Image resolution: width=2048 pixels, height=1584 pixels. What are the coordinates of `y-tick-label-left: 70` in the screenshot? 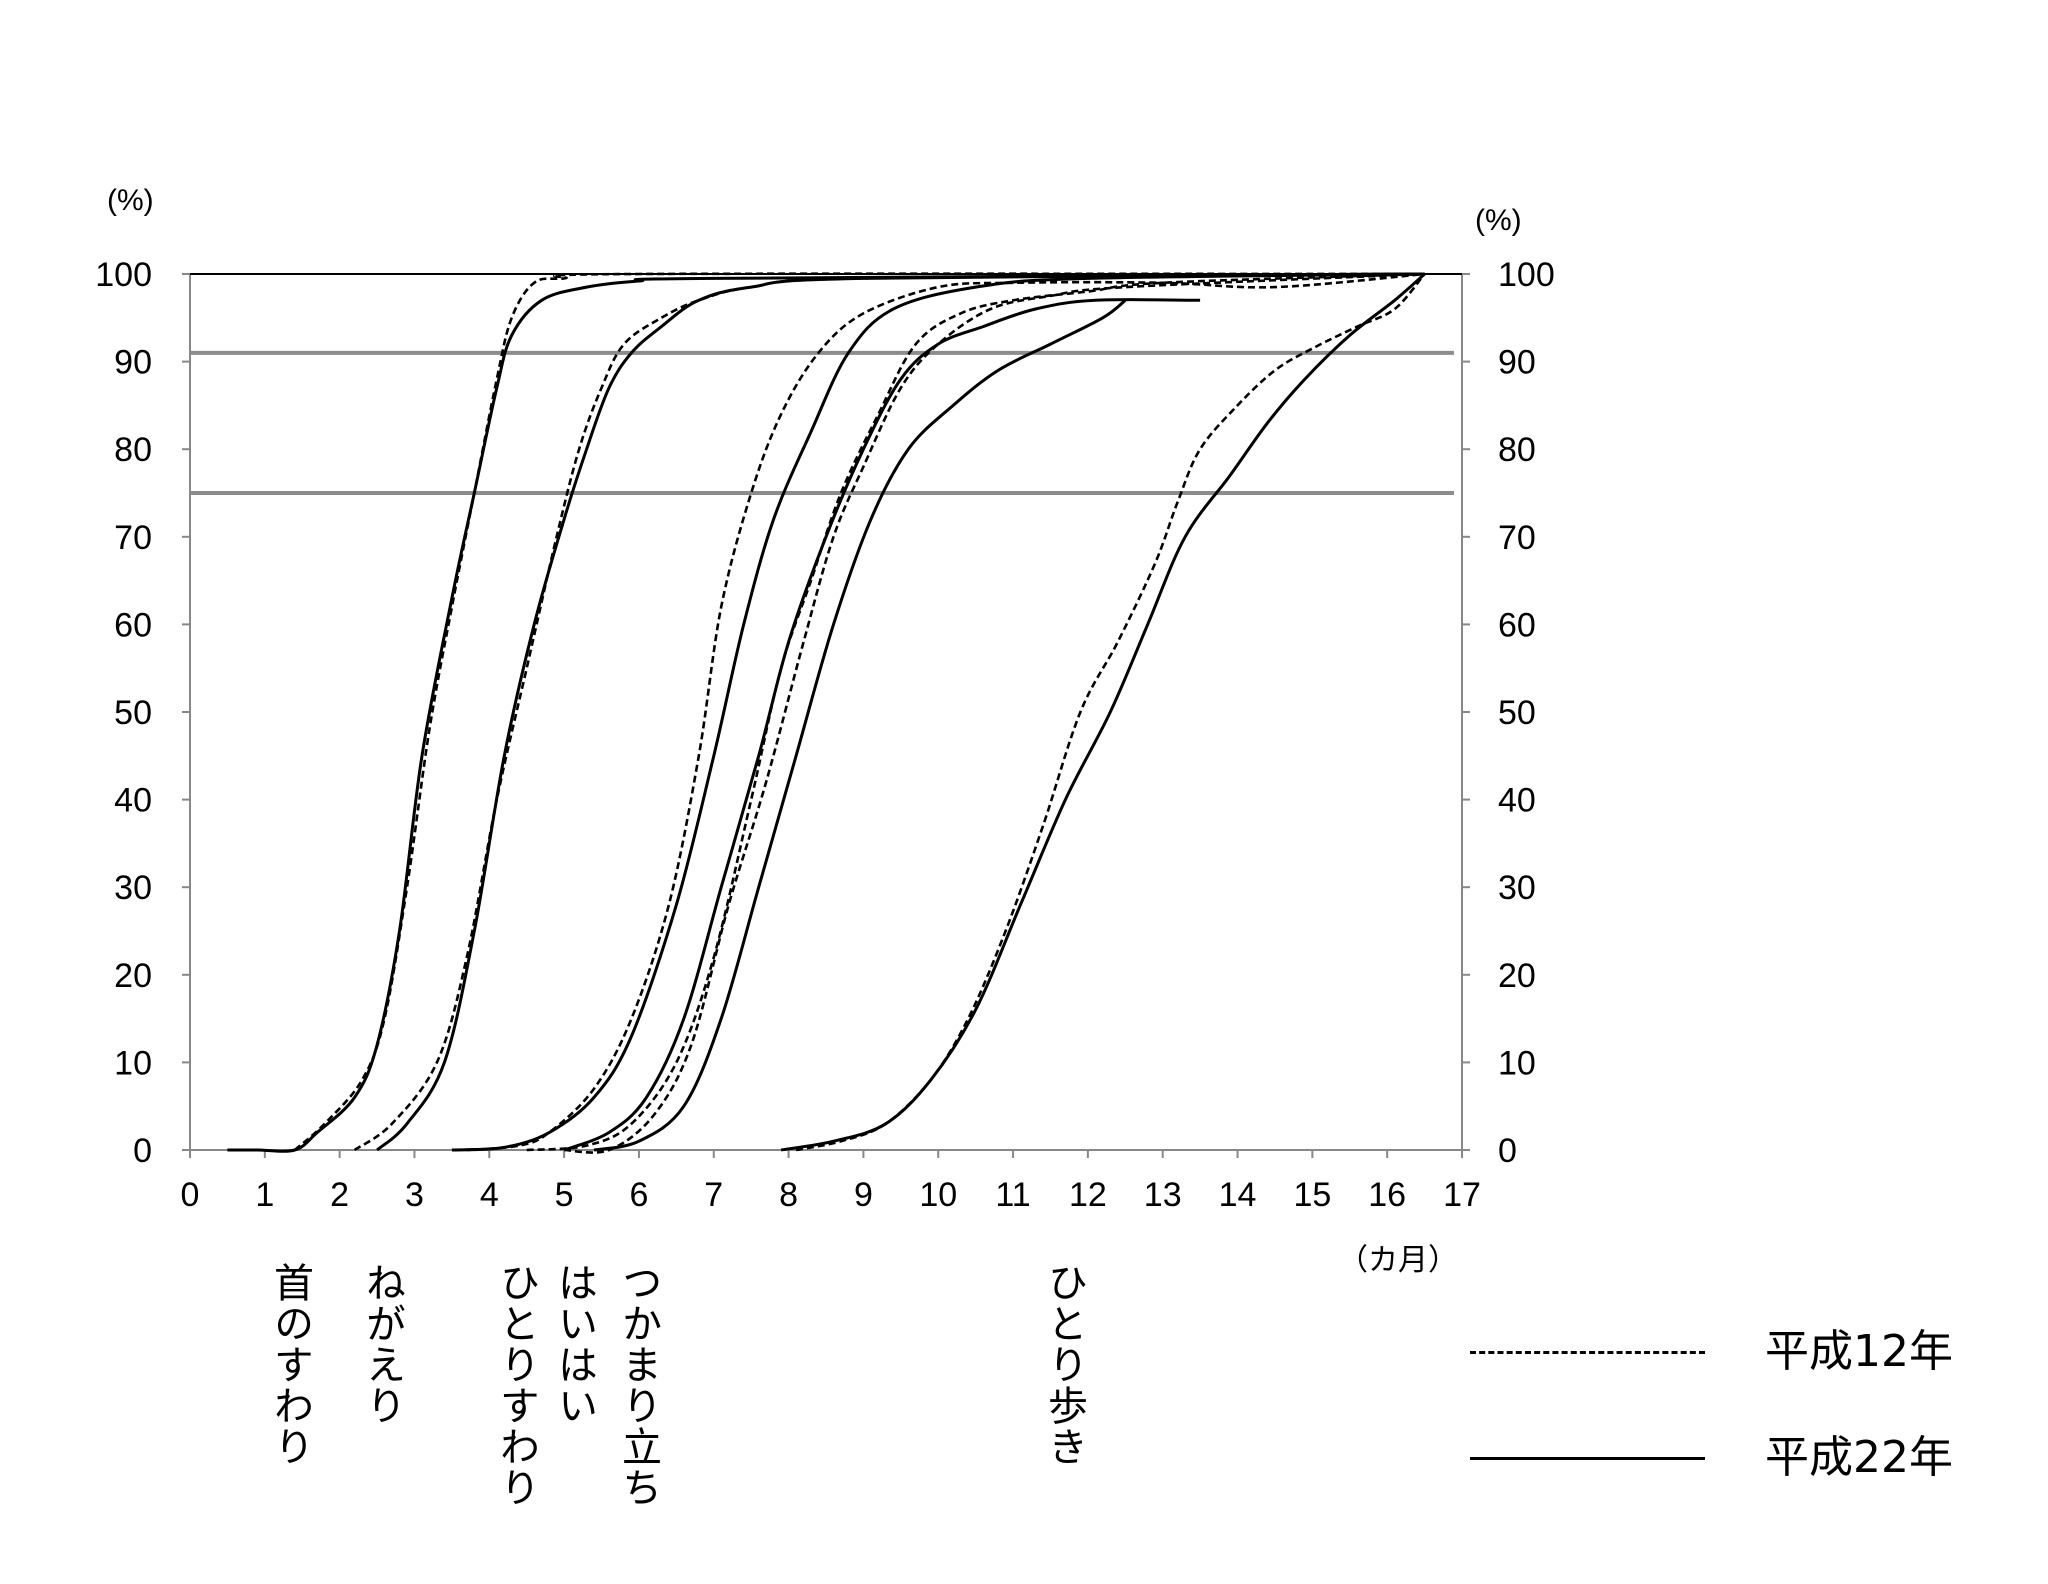 It's located at (133, 538).